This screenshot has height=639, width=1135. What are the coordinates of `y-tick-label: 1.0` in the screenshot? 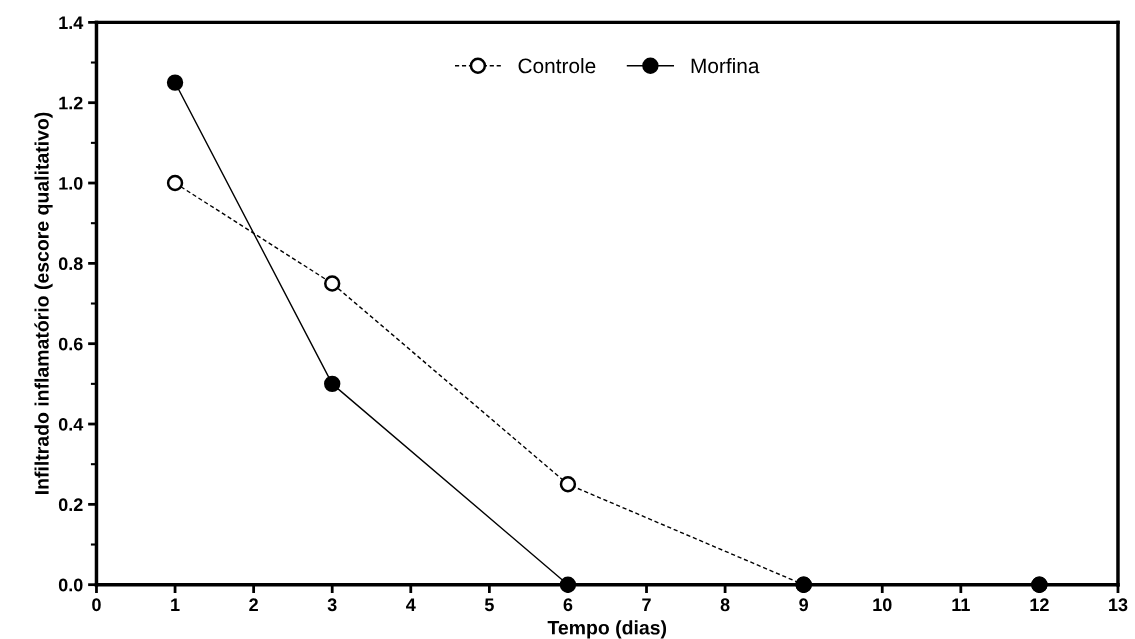 It's located at (71, 183).